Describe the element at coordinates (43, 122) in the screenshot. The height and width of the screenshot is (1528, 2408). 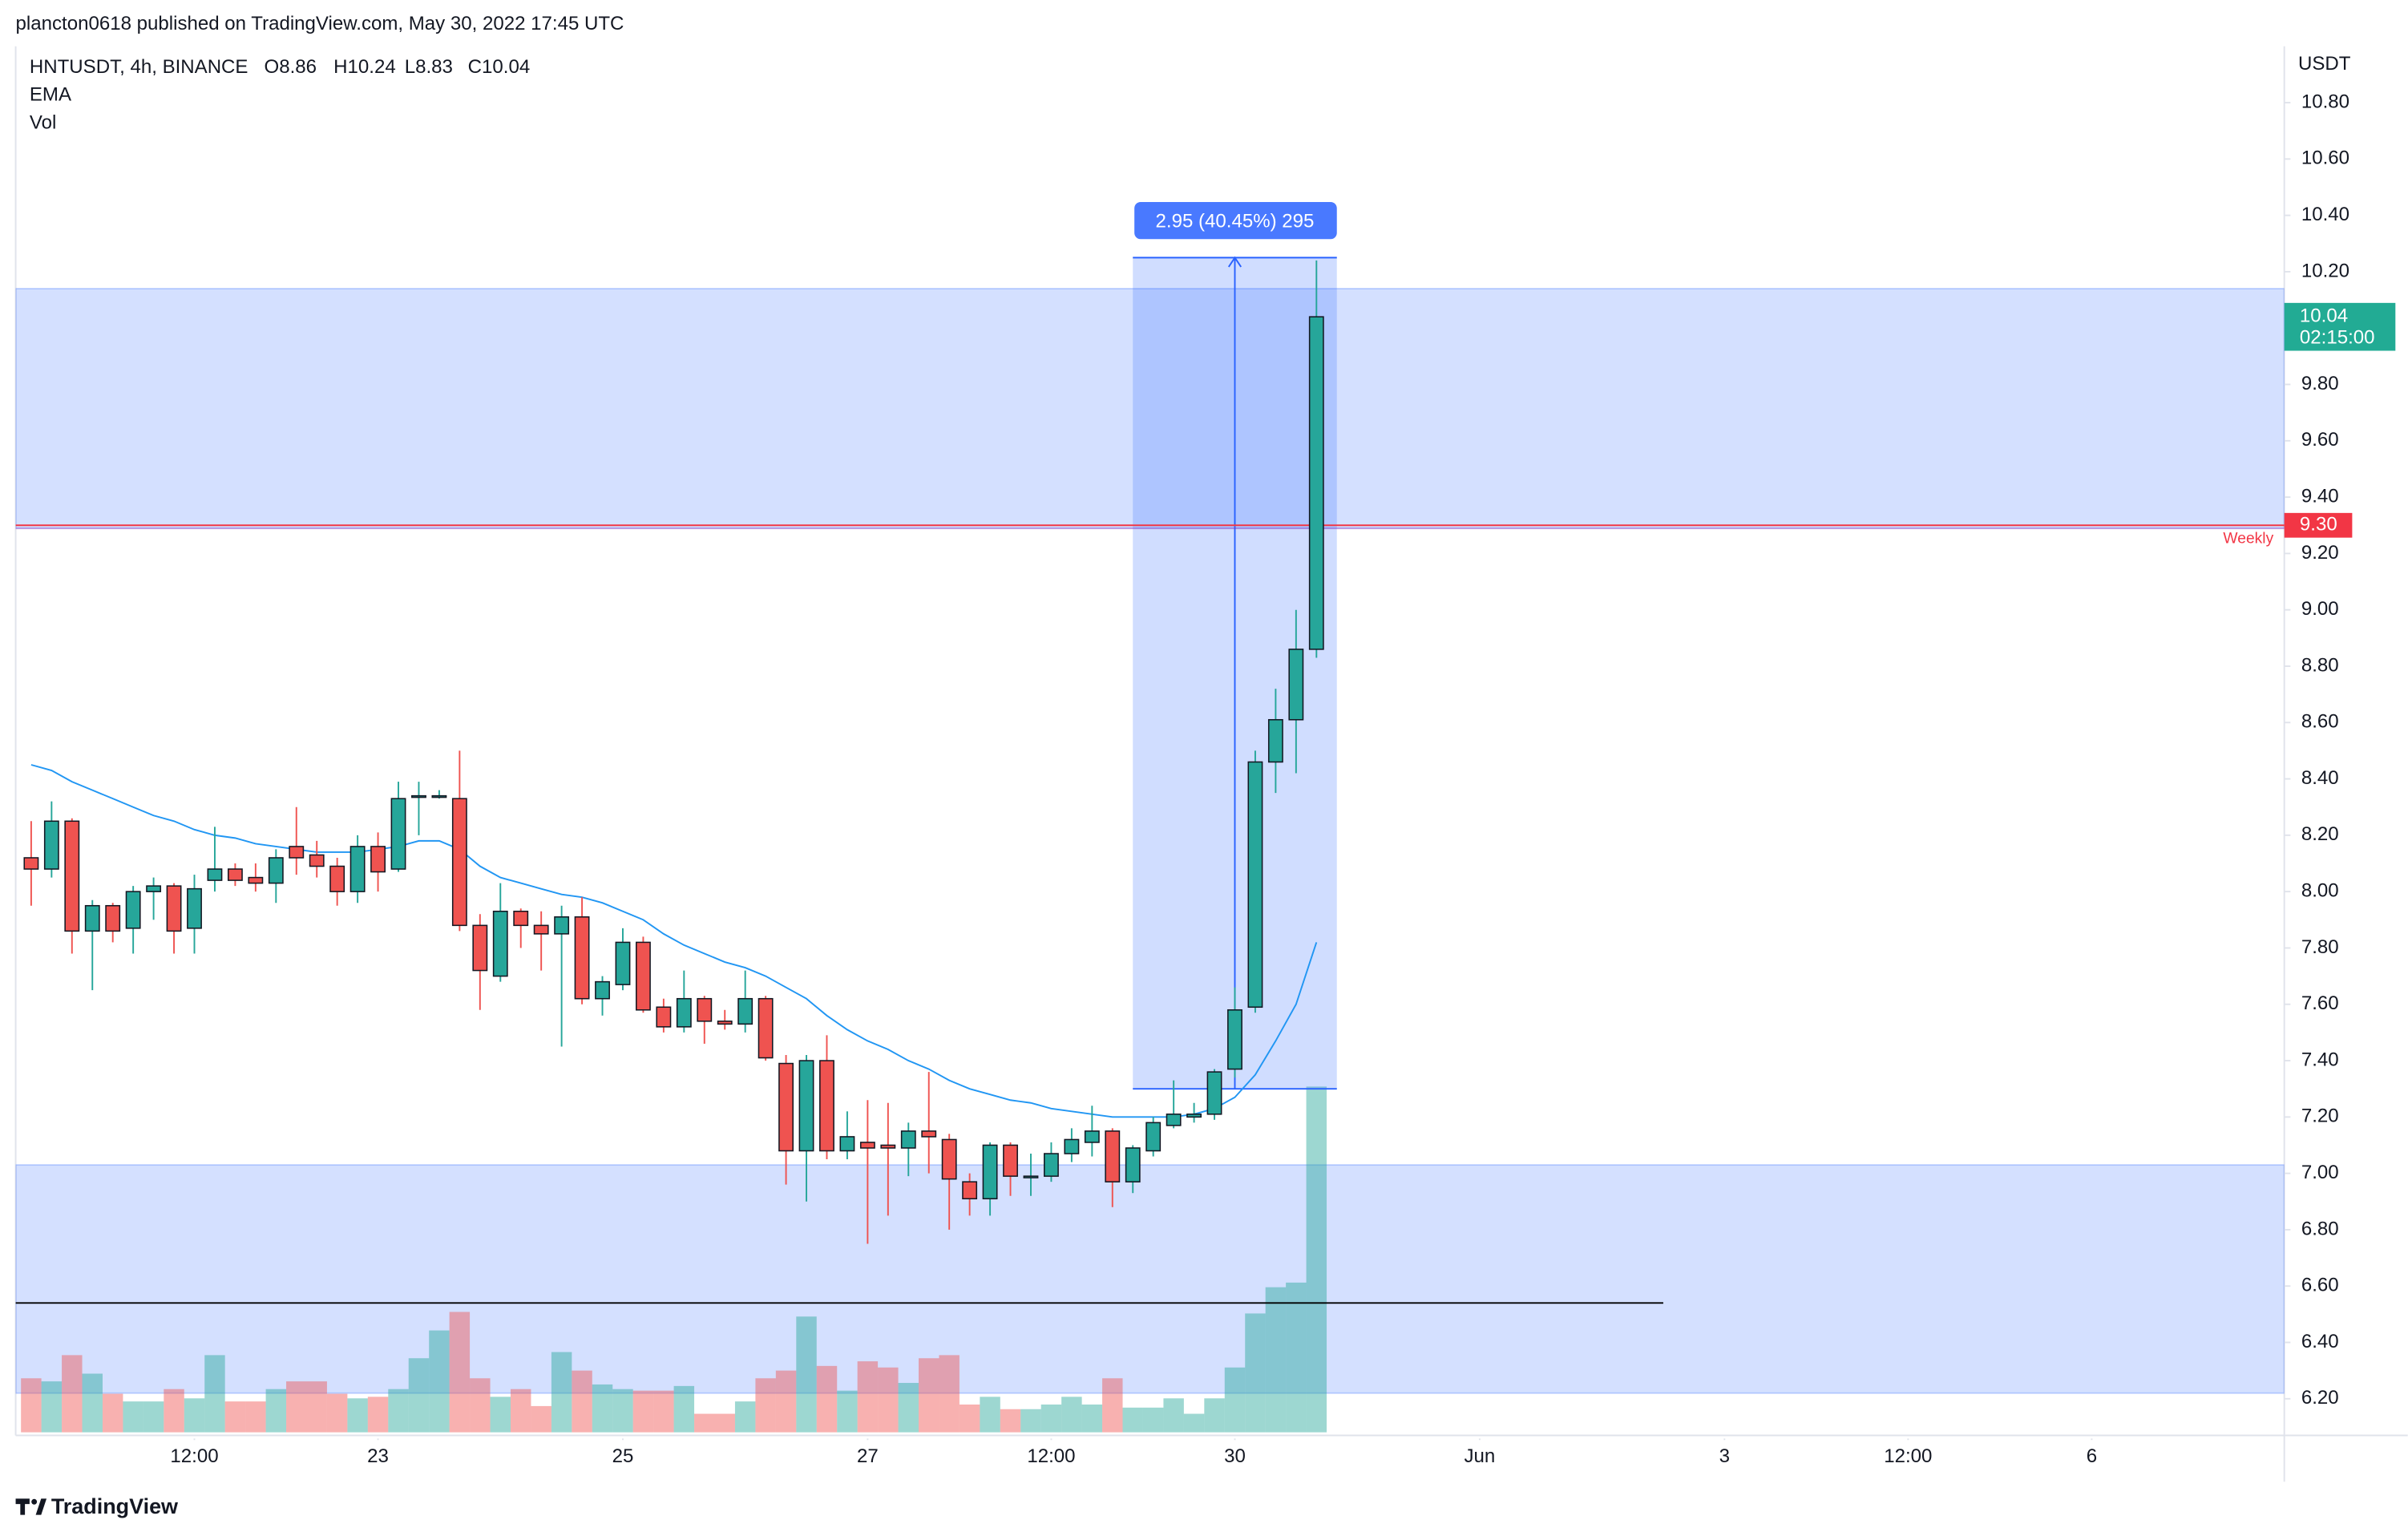
I see `legend-vol: Vol` at that location.